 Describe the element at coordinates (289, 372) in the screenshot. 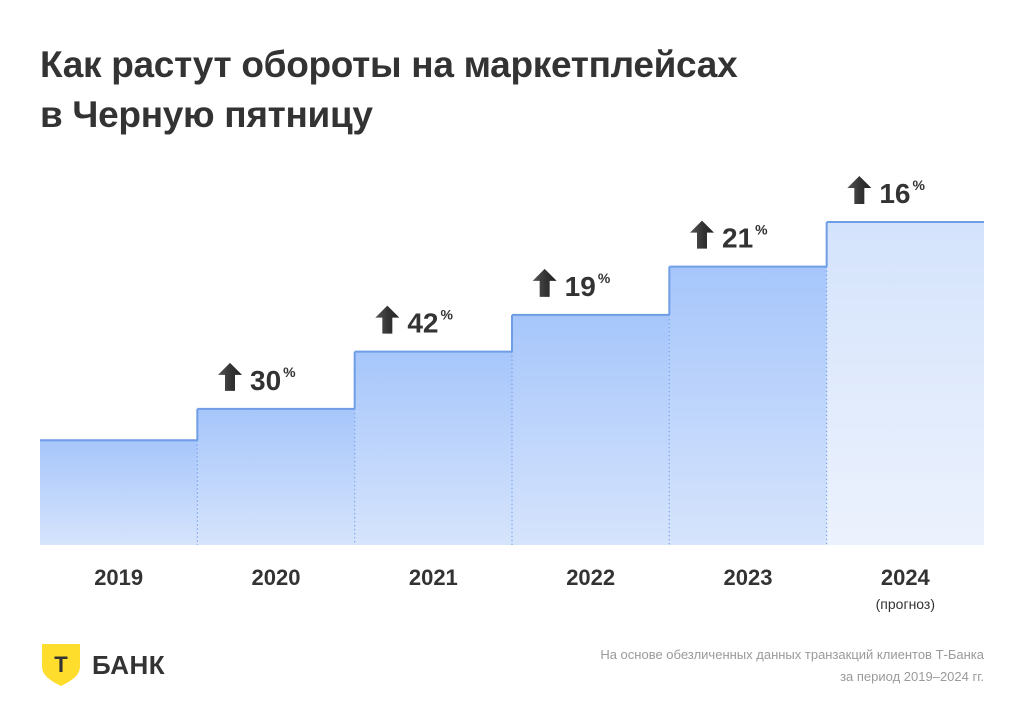

I see `growth-unit-2020: %` at that location.